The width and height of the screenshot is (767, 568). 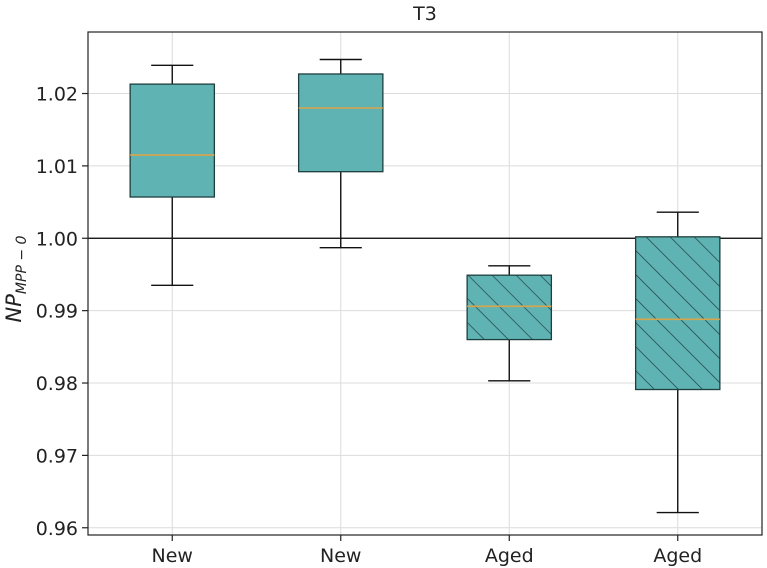 I want to click on y-axis-label-subscript: MPP − 0, so click(x=22, y=264).